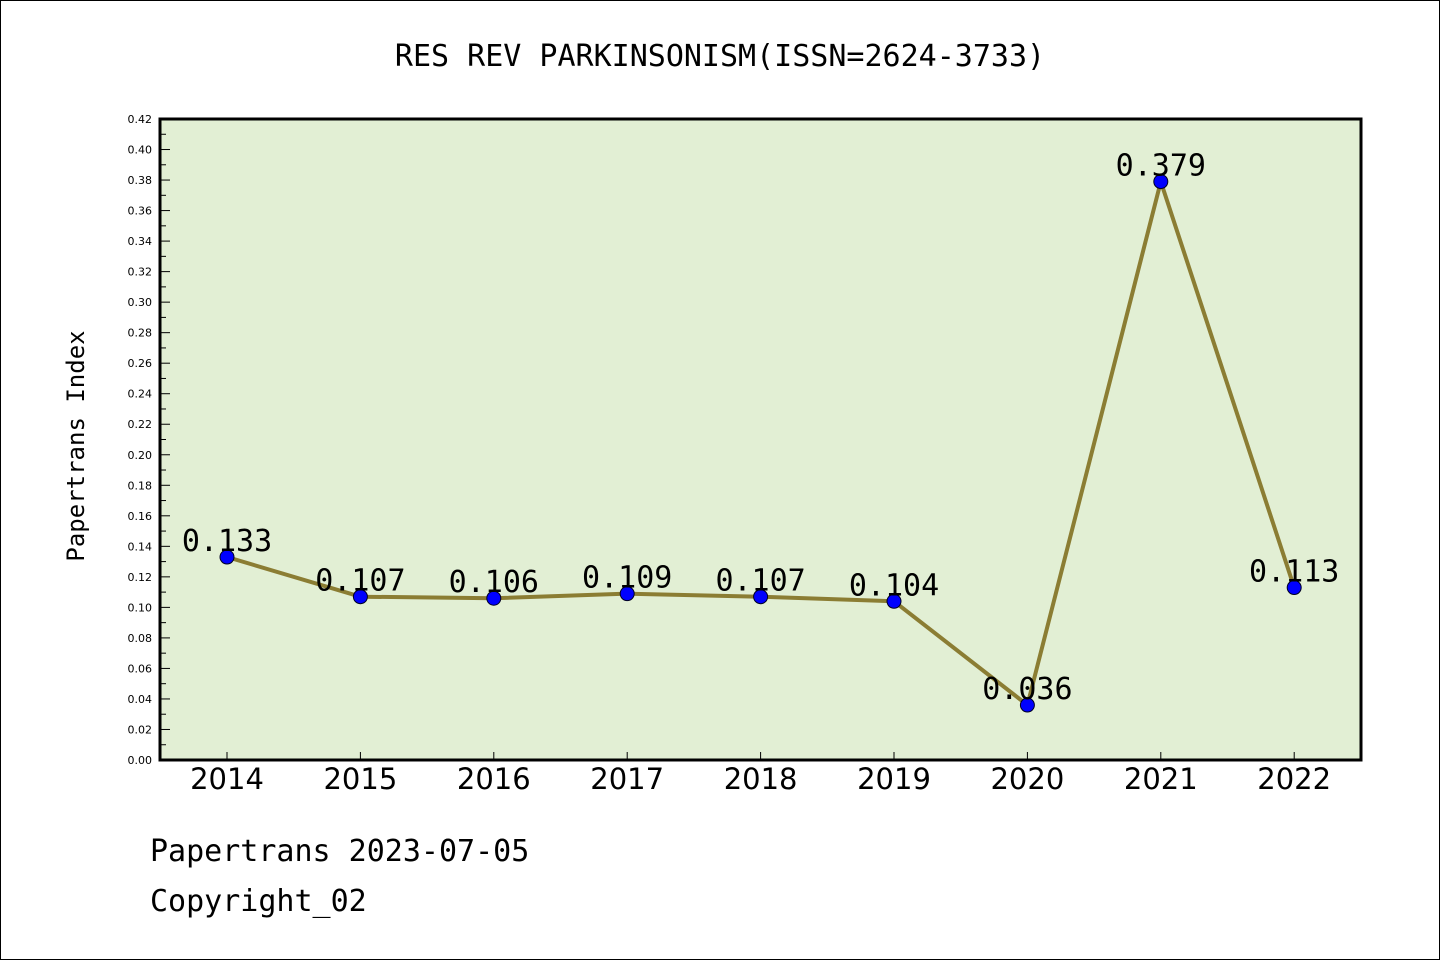 Image resolution: width=1440 pixels, height=960 pixels. Describe the element at coordinates (227, 557) in the screenshot. I see `data-point-2014` at that location.